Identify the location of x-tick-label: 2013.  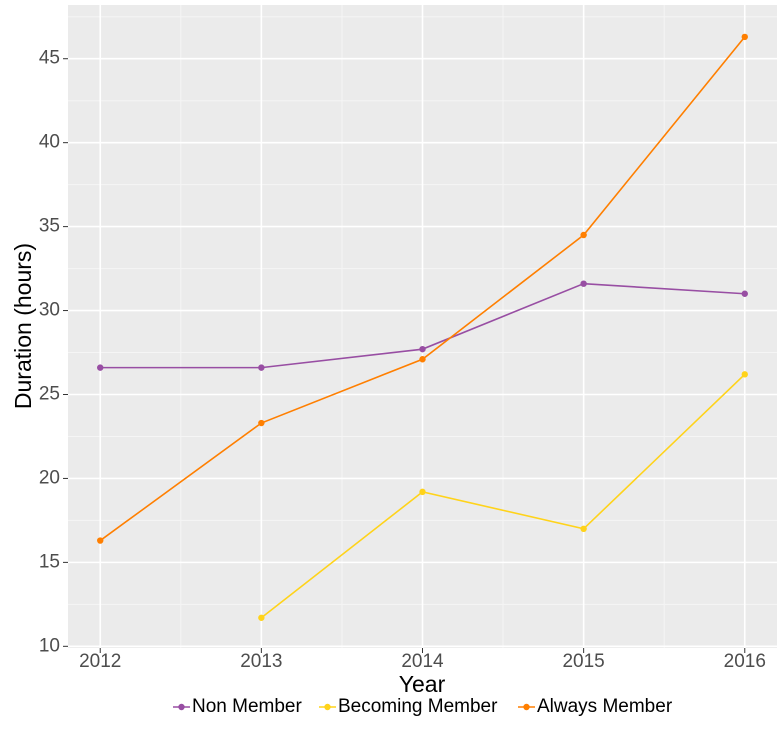
(261, 661).